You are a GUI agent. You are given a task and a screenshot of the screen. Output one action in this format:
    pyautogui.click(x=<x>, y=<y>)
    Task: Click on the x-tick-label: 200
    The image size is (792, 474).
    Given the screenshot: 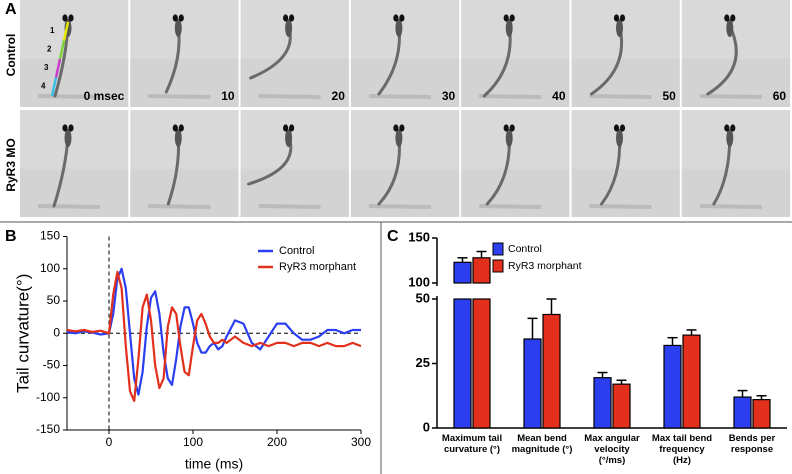 What is the action you would take?
    pyautogui.click(x=277, y=442)
    